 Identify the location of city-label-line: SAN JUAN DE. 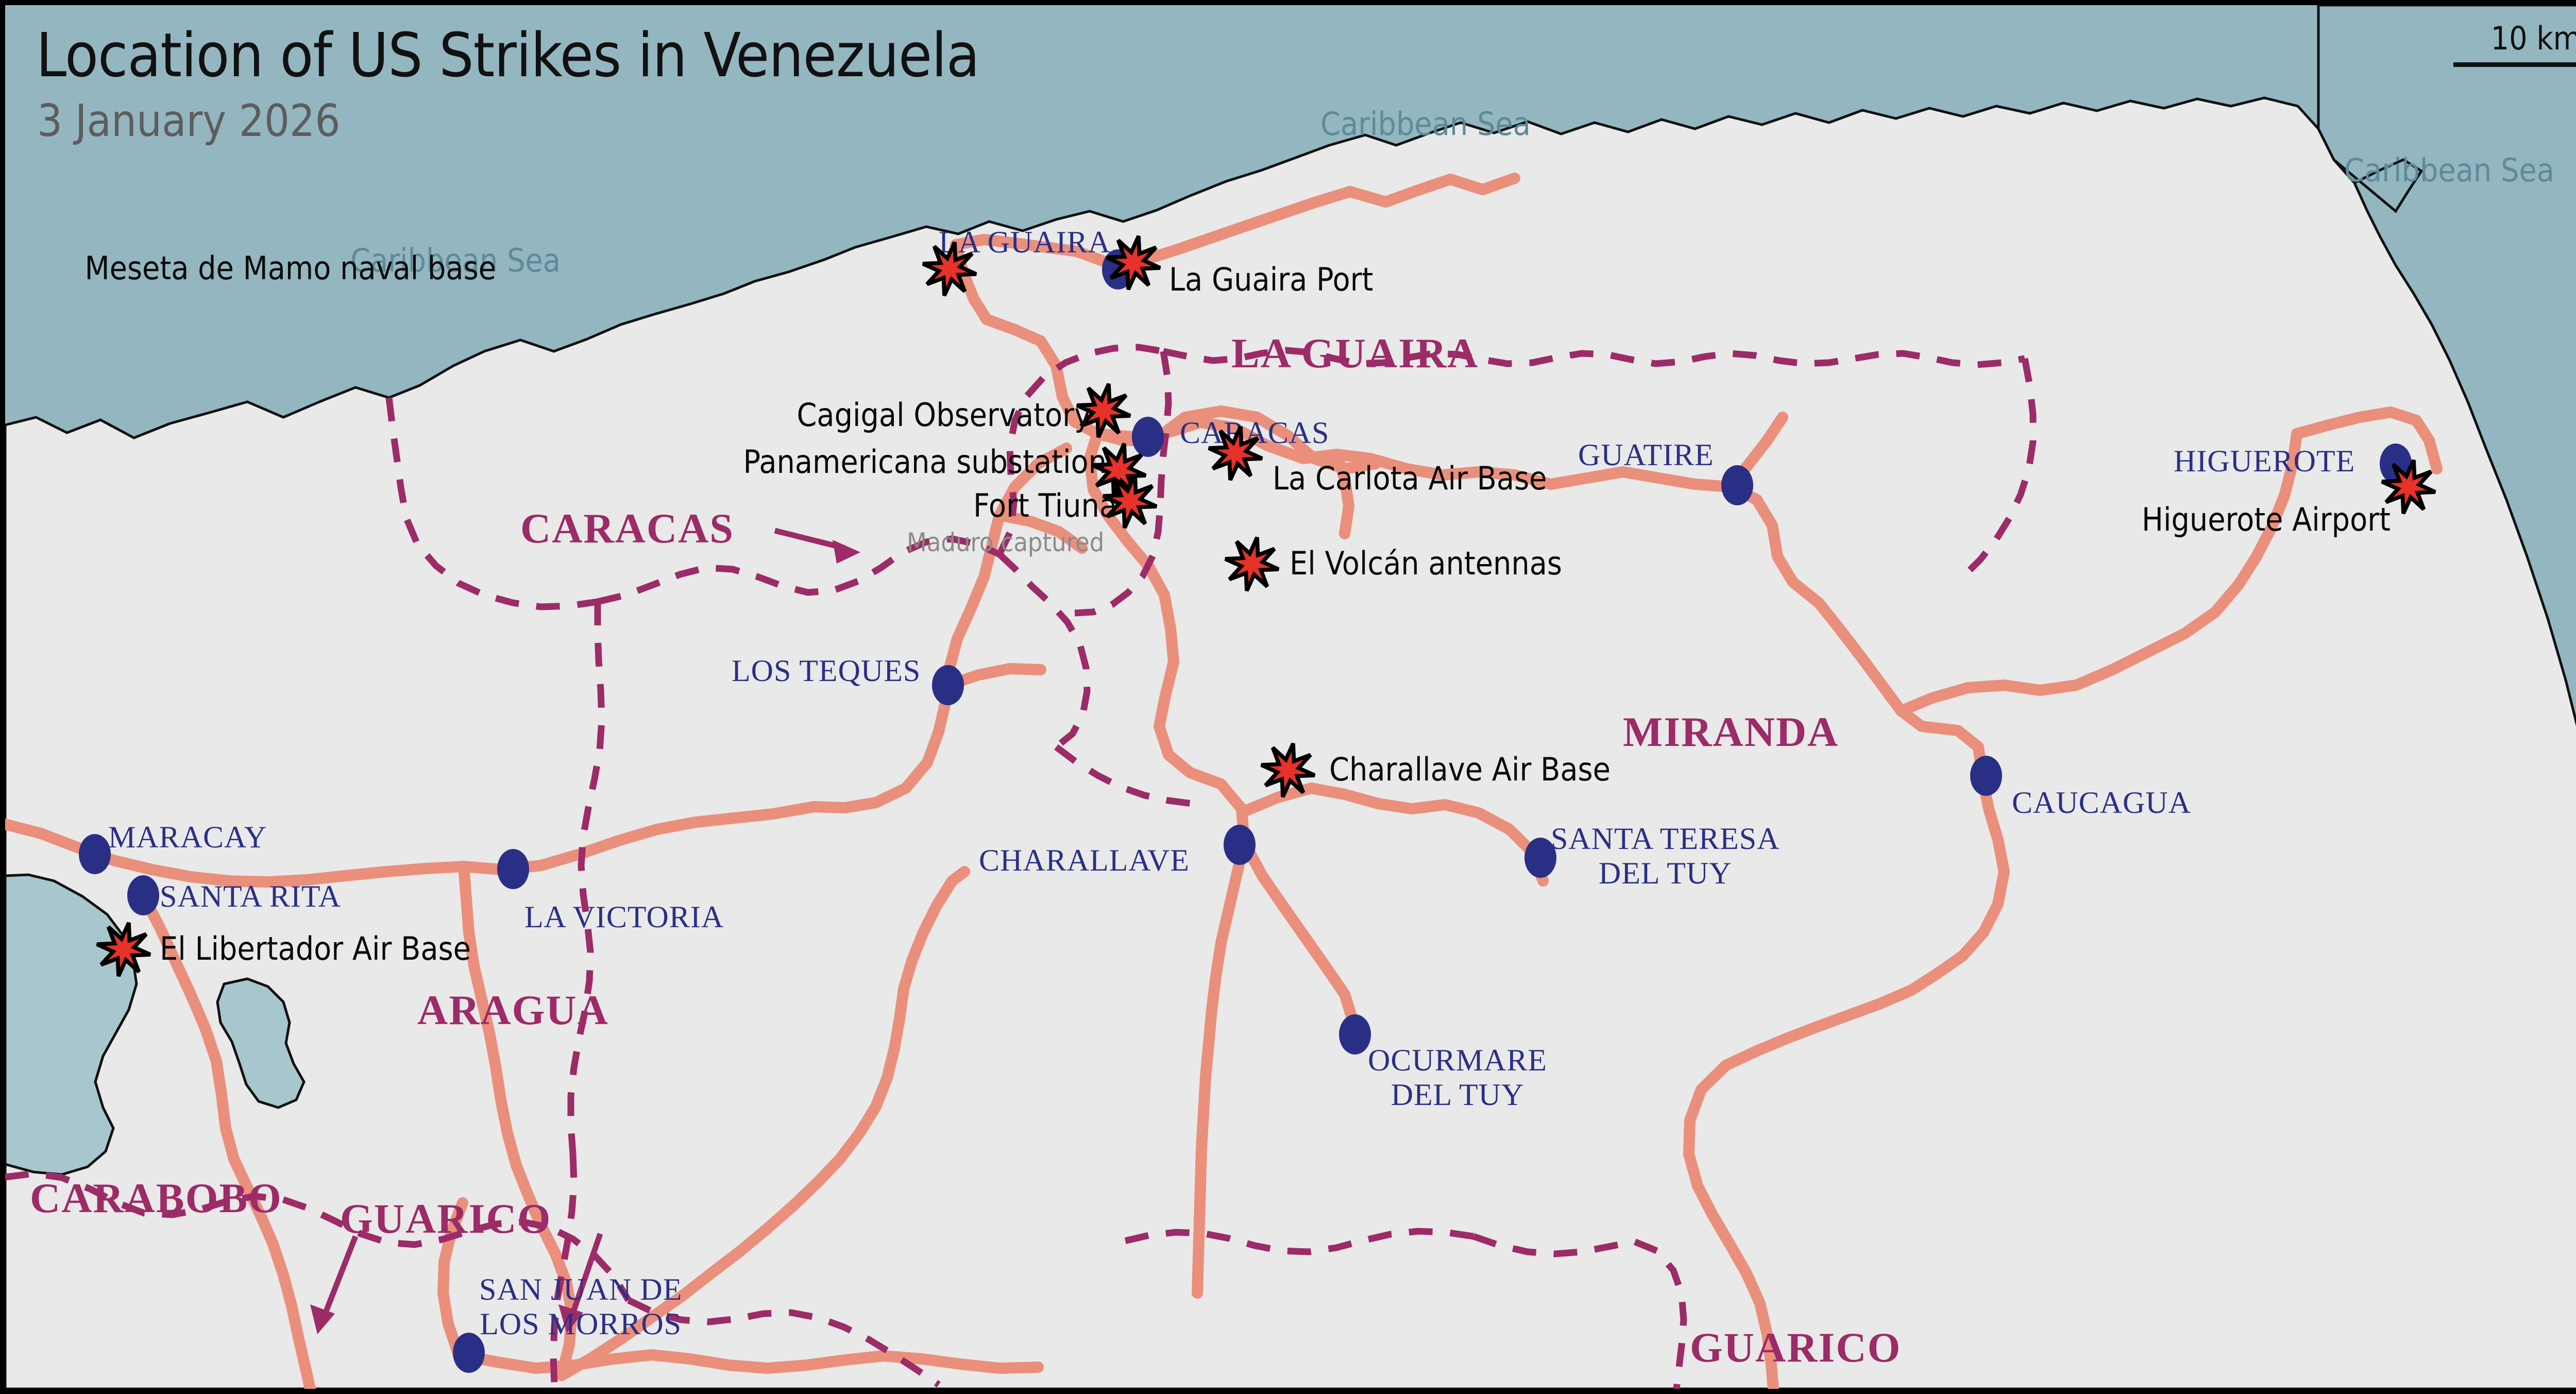
(581, 1289).